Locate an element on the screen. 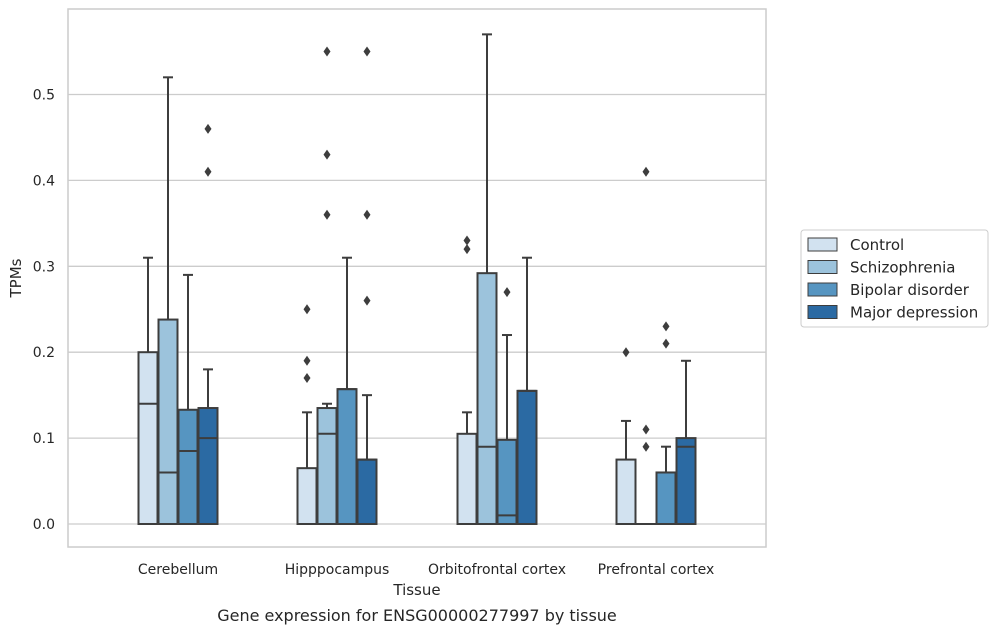 The height and width of the screenshot is (634, 997). x-tick-label: Prefrontal cortex is located at coordinates (656, 570).